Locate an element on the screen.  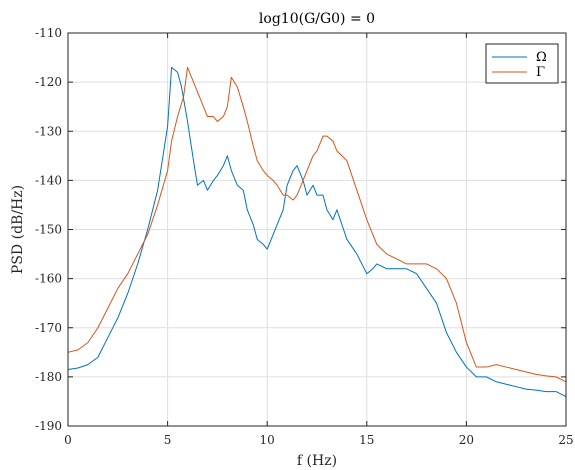
y-tick-label: -160 is located at coordinates (48, 279).